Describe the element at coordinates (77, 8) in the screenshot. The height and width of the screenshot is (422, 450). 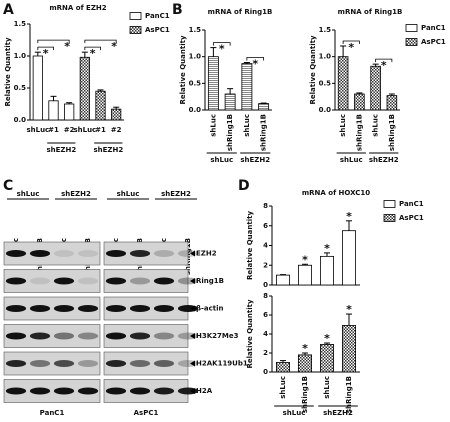
I see `chart-title: mRNA of EZH2` at that location.